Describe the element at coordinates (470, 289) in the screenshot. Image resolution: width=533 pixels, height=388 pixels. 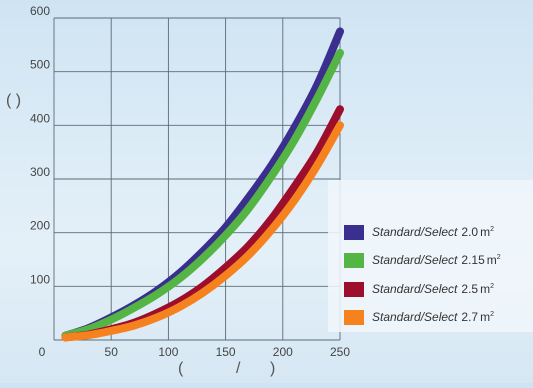
I see `legend-area-value: 2.5` at that location.